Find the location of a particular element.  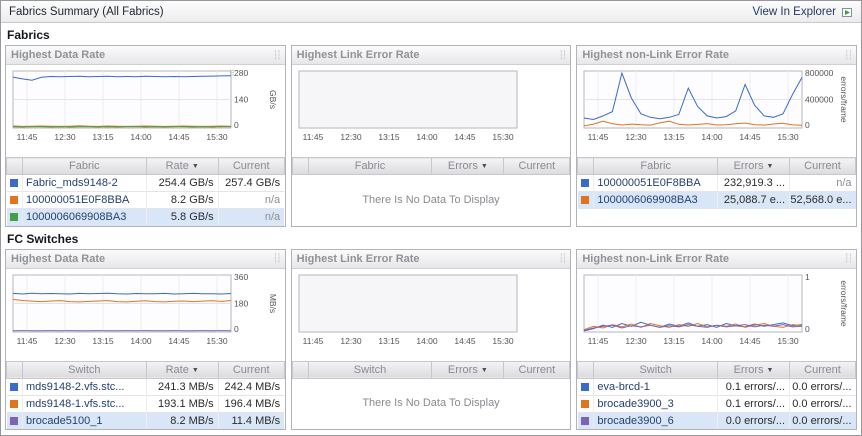

current-value: 196.4 MB/s is located at coordinates (251, 403).